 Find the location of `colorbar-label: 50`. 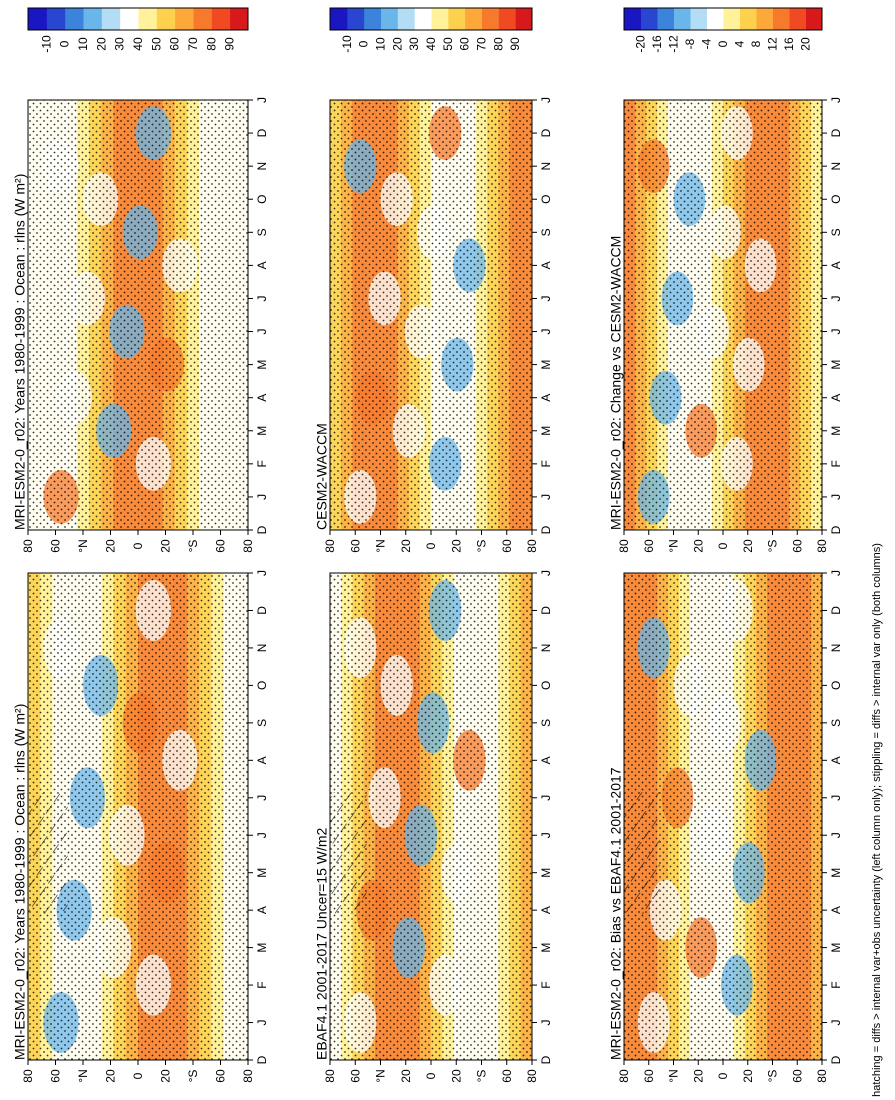

colorbar-label: 50 is located at coordinates (156, 44).